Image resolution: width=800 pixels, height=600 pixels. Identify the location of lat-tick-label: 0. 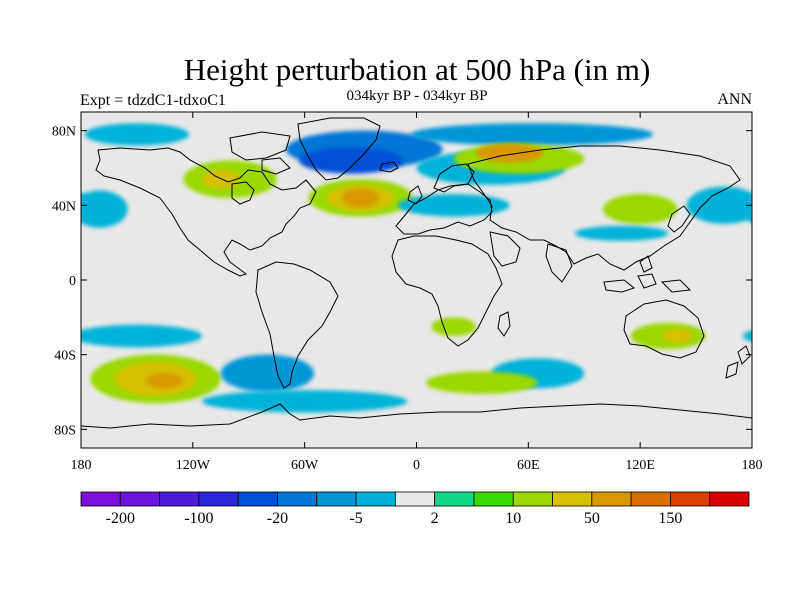
(72, 281).